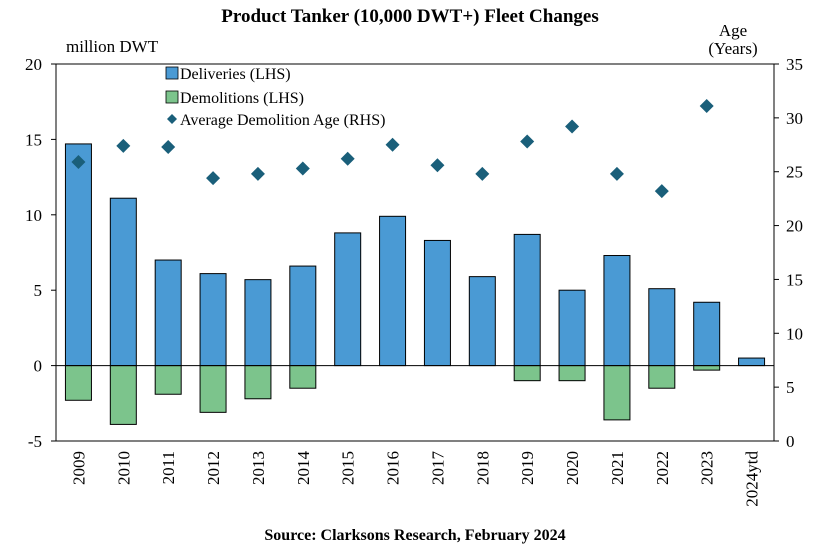 This screenshot has height=560, width=830. Describe the element at coordinates (172, 73) in the screenshot. I see `legend-swatch-deliveries` at that location.